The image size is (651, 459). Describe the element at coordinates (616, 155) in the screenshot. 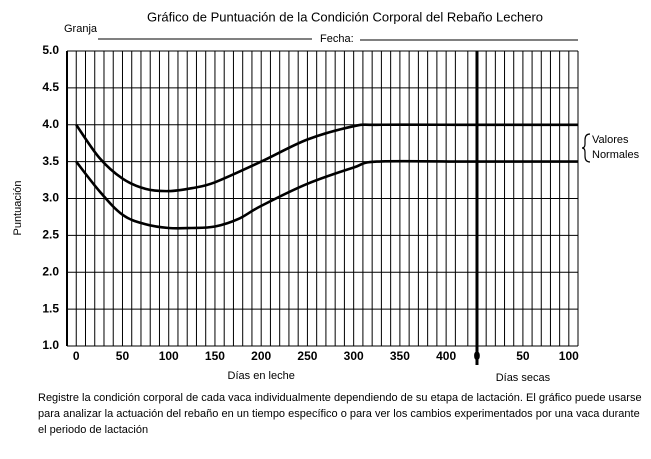

I see `annotation: Normales` at that location.